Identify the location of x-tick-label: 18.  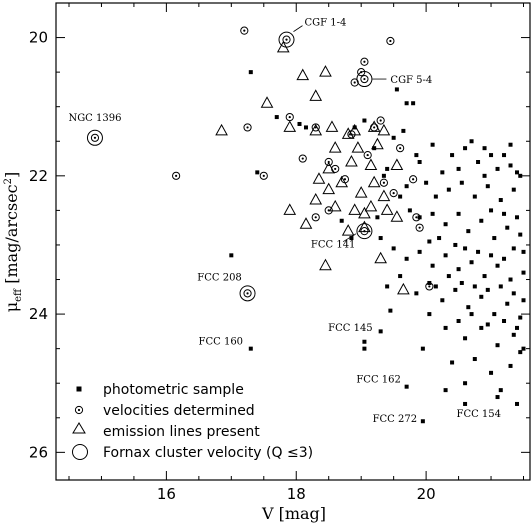
(296, 494).